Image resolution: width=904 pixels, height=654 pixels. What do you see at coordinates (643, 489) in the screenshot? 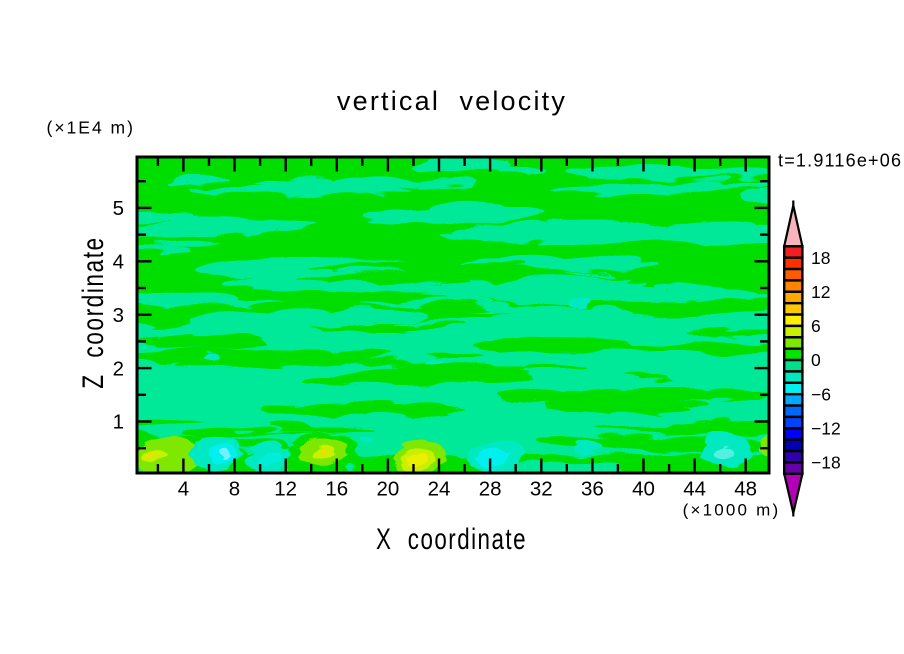
I see `svg-text: 40` at bounding box center [643, 489].